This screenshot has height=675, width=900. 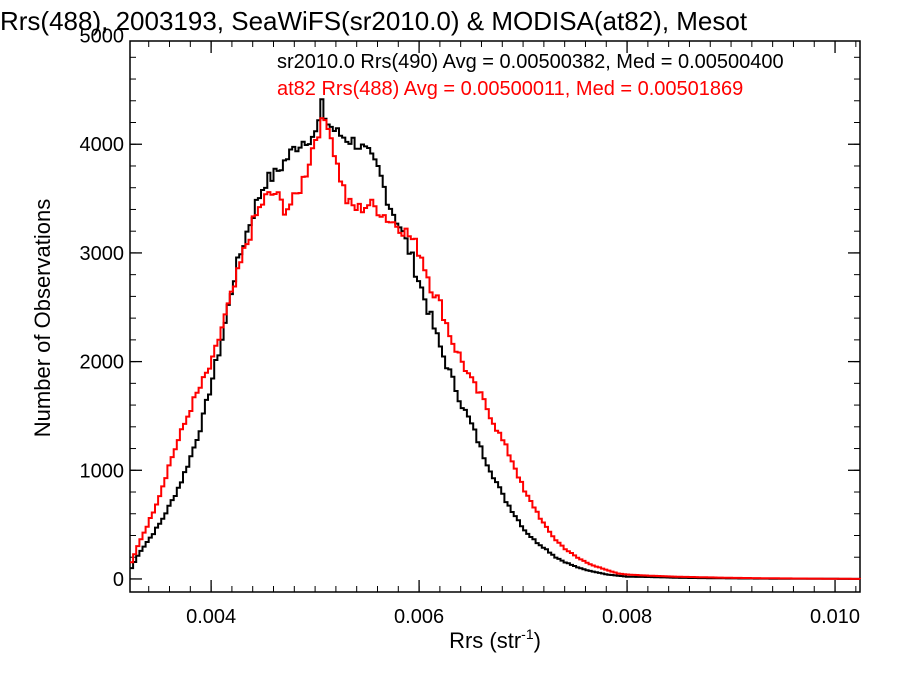 What do you see at coordinates (211, 617) in the screenshot?
I see `x-tick-label: 0.004` at bounding box center [211, 617].